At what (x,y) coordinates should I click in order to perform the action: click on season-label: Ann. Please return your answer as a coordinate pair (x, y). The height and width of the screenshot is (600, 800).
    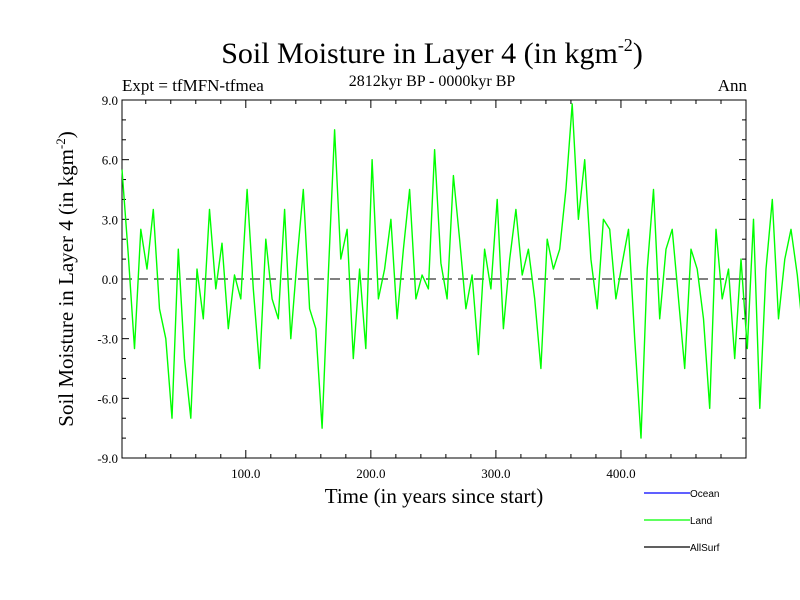
    Looking at the image, I should click on (733, 85).